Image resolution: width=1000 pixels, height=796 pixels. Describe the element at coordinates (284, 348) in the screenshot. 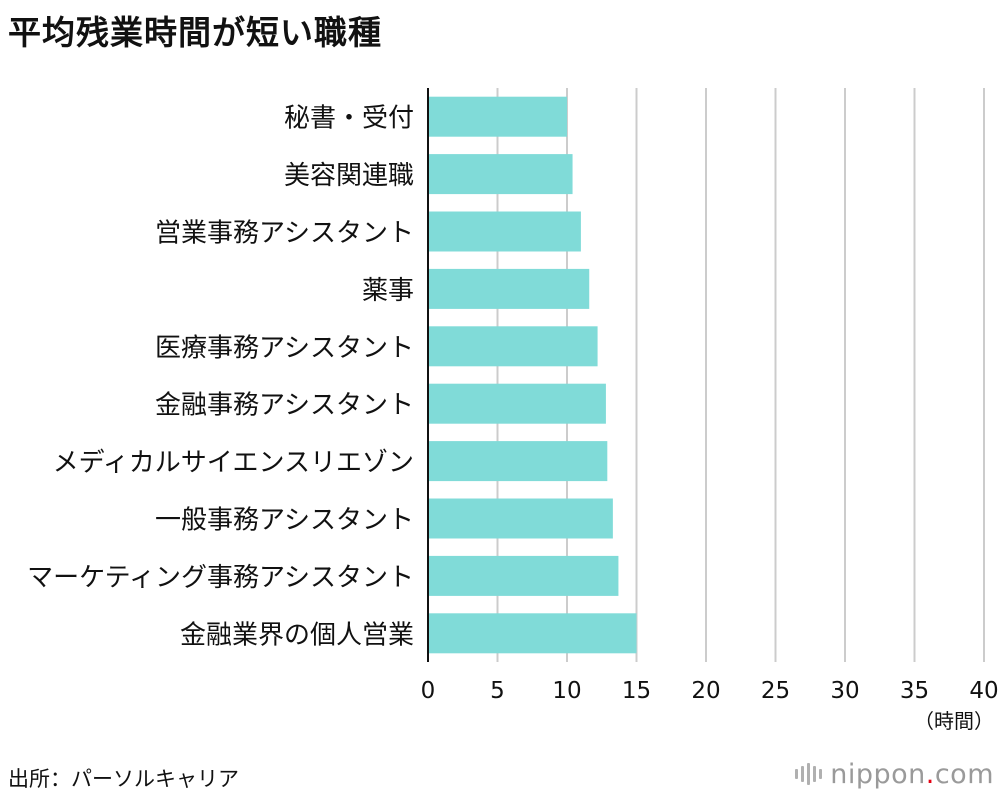

I see `category-label-5: 医療事務アシスタント` at that location.